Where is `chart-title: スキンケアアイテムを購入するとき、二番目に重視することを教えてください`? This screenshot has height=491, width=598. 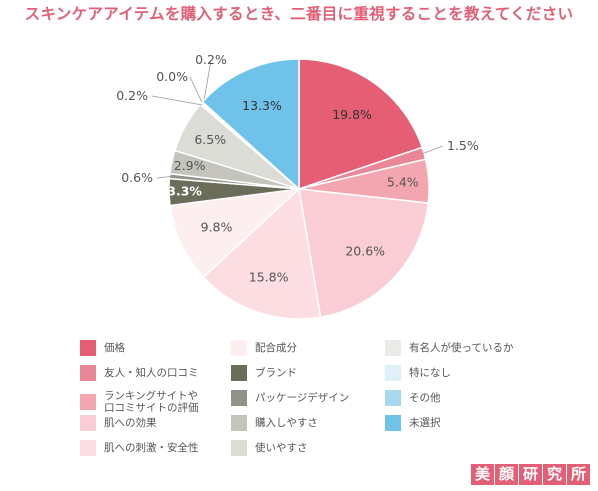 chart-title: スキンケアアイテムを購入するとき、二番目に重視することを教えてください is located at coordinates (299, 14).